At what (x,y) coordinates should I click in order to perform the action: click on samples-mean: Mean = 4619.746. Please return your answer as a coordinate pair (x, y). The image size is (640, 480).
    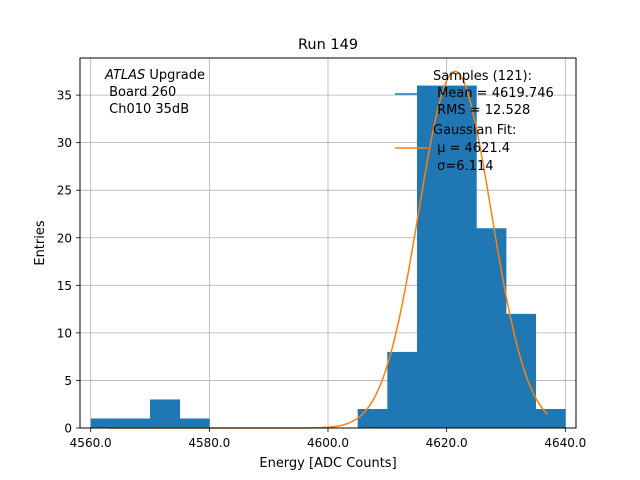
    Looking at the image, I should click on (493, 93).